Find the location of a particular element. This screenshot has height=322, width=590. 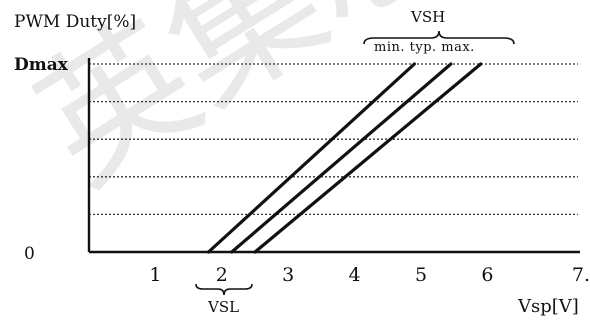

x-tick-label: 5 is located at coordinates (421, 275).